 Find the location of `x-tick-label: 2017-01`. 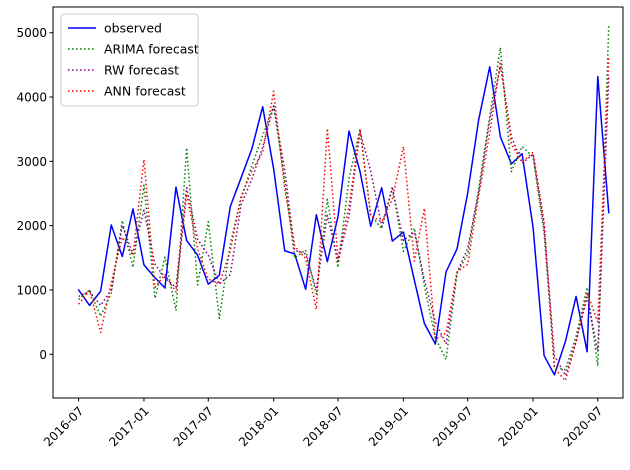

x-tick-label: 2017-01 is located at coordinates (128, 426).